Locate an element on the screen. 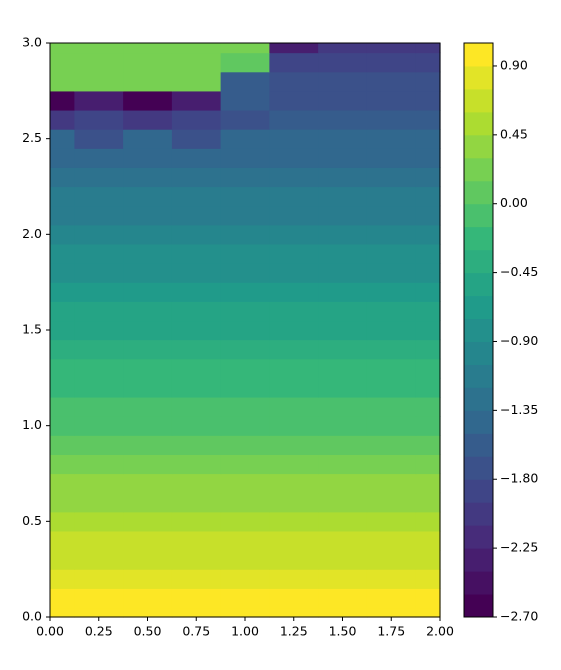  colorbar-tick-label: −1.35 is located at coordinates (519, 409).